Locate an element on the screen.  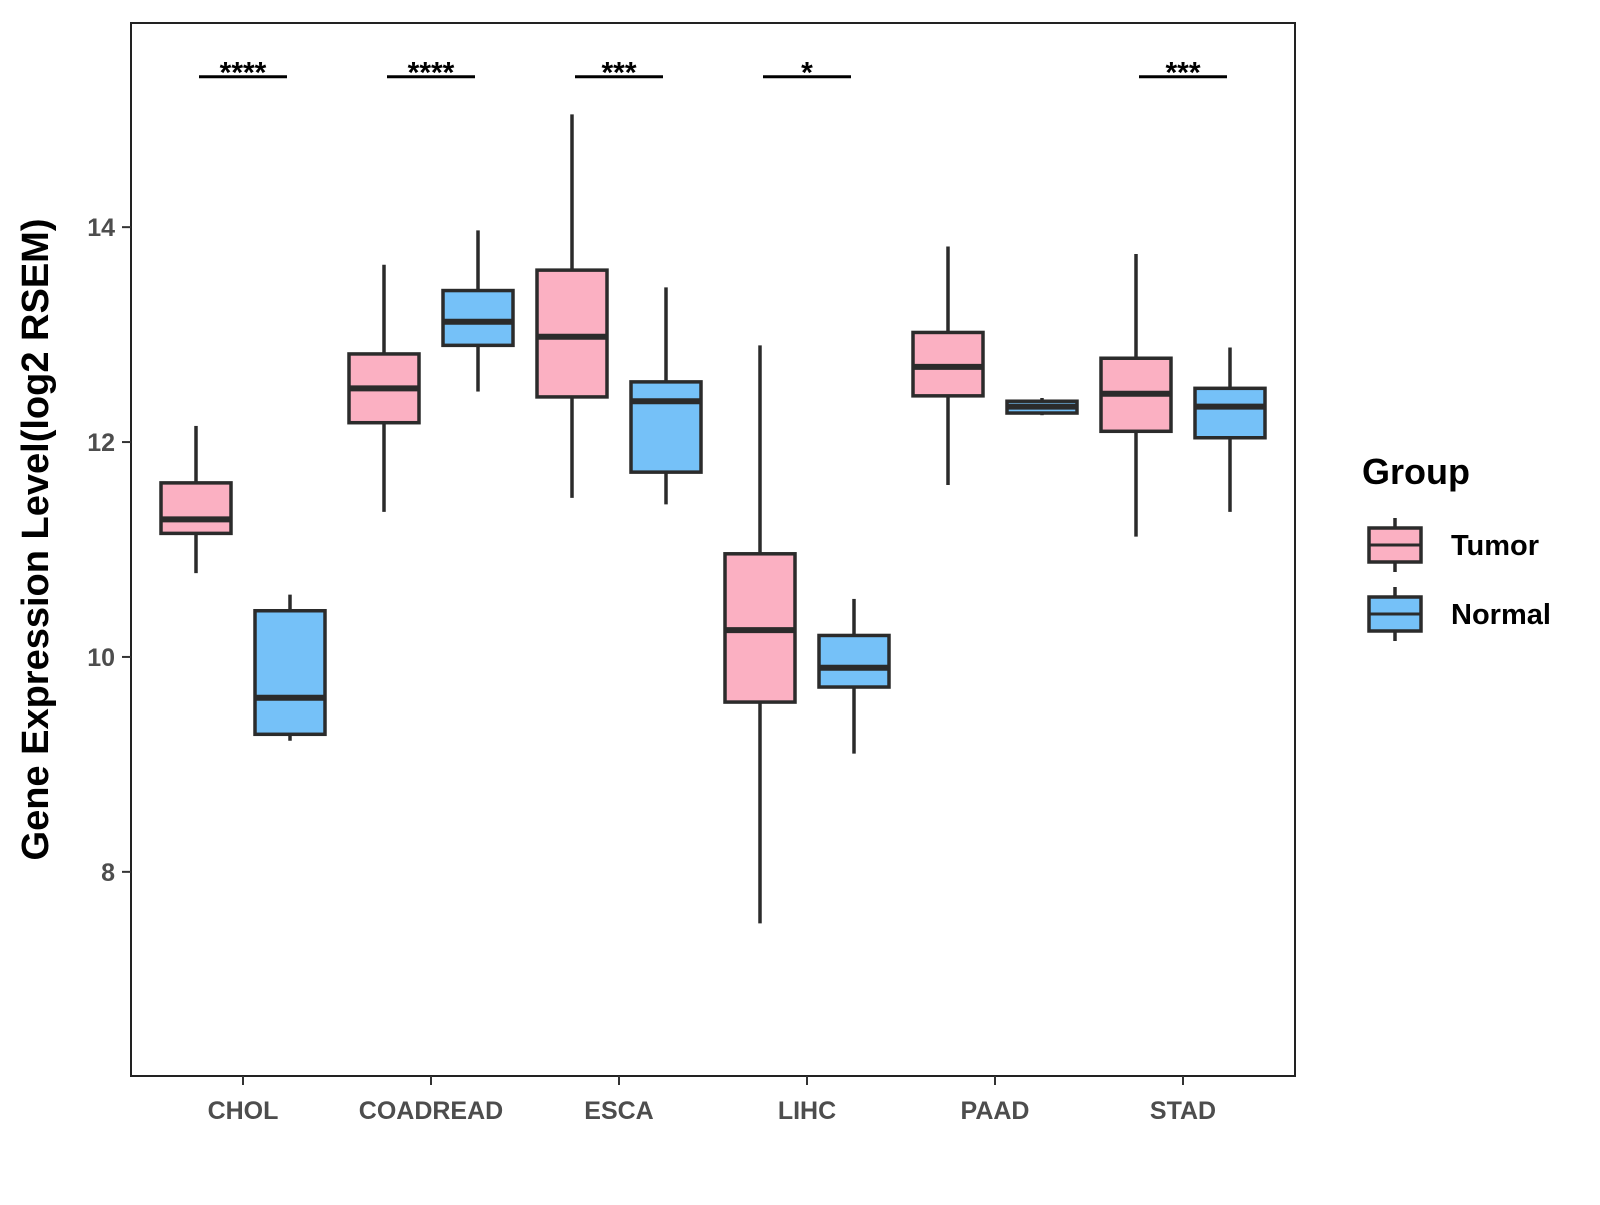
box-tumor-esca is located at coordinates (572, 306).